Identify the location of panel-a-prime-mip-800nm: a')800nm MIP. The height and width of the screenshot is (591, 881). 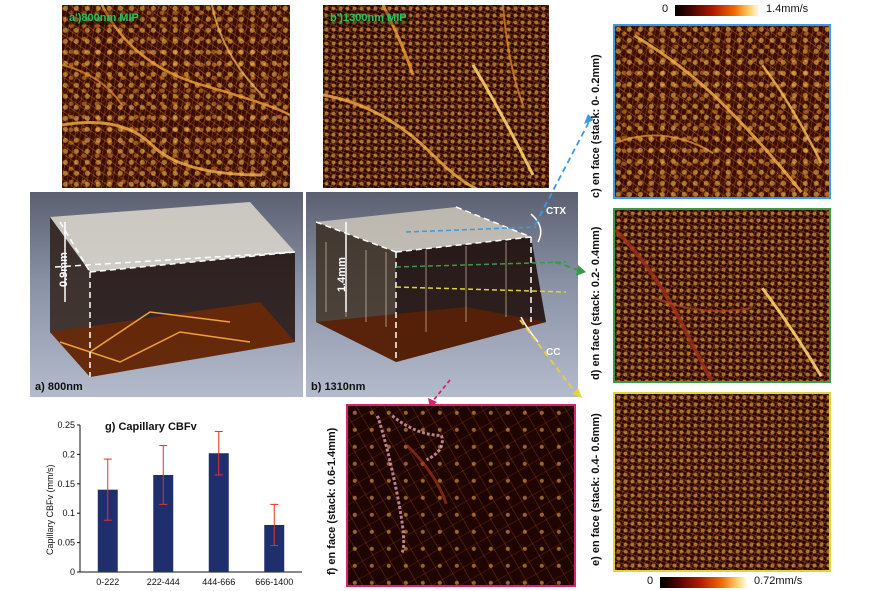
(176, 96).